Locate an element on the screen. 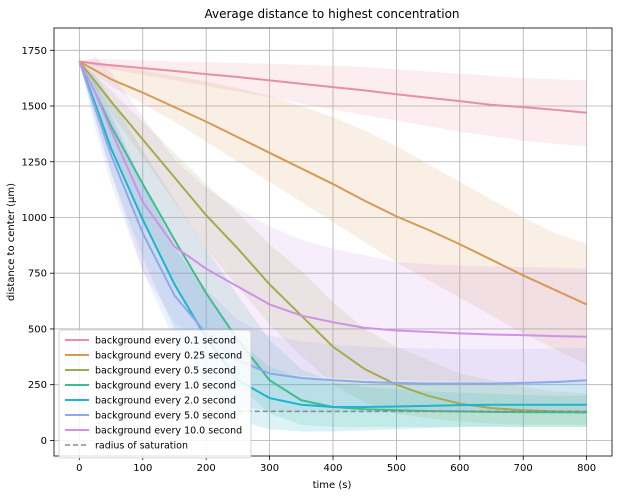  series-line is located at coordinates (333, 87).